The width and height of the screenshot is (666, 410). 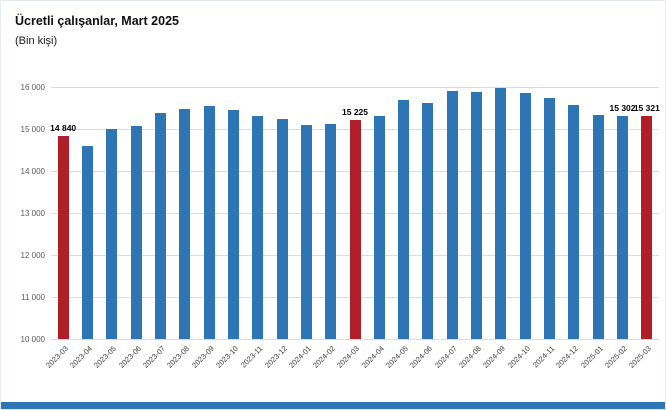 I want to click on x-axis-tick-label: 2024-07, so click(x=445, y=357).